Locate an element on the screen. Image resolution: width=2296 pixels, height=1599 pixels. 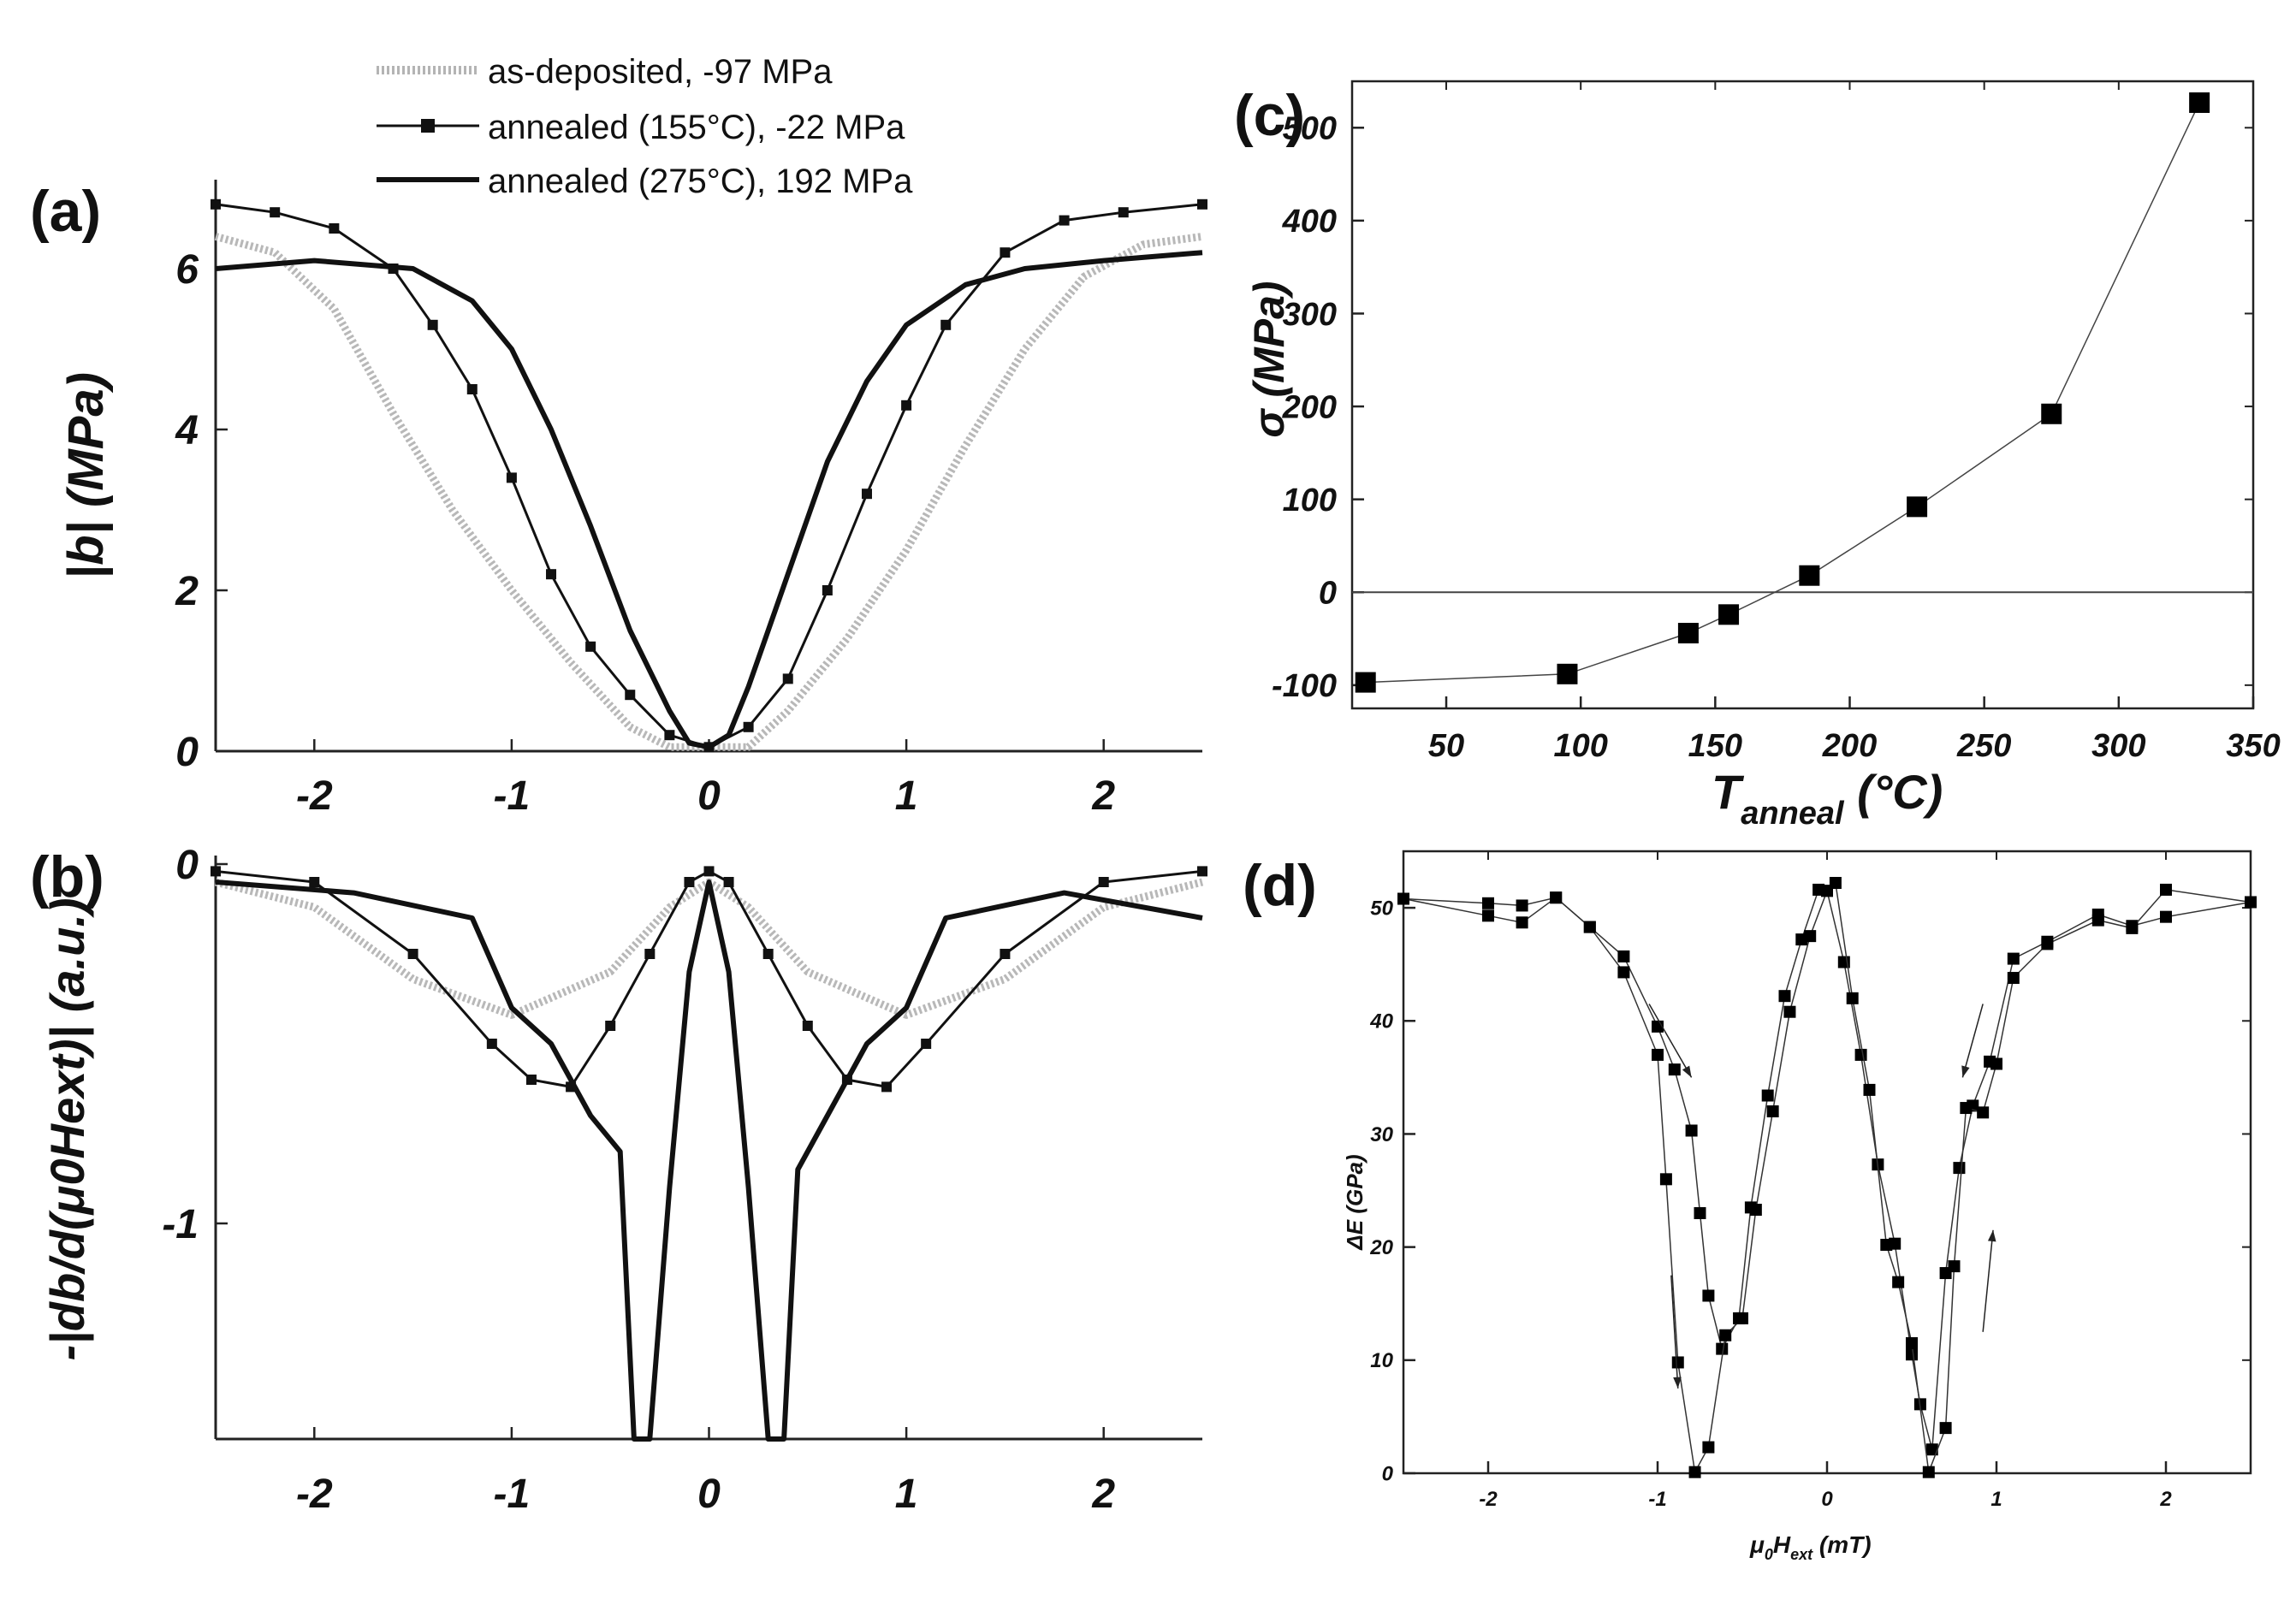
plot-d-y-tick-label: 30 is located at coordinates (1381, 1134).